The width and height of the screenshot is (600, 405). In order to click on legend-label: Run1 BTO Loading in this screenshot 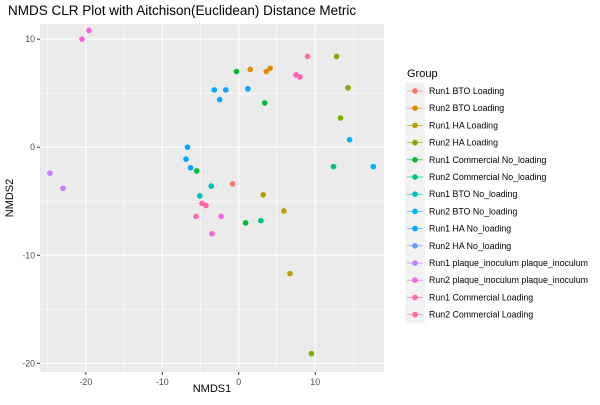, I will do `click(466, 91)`.